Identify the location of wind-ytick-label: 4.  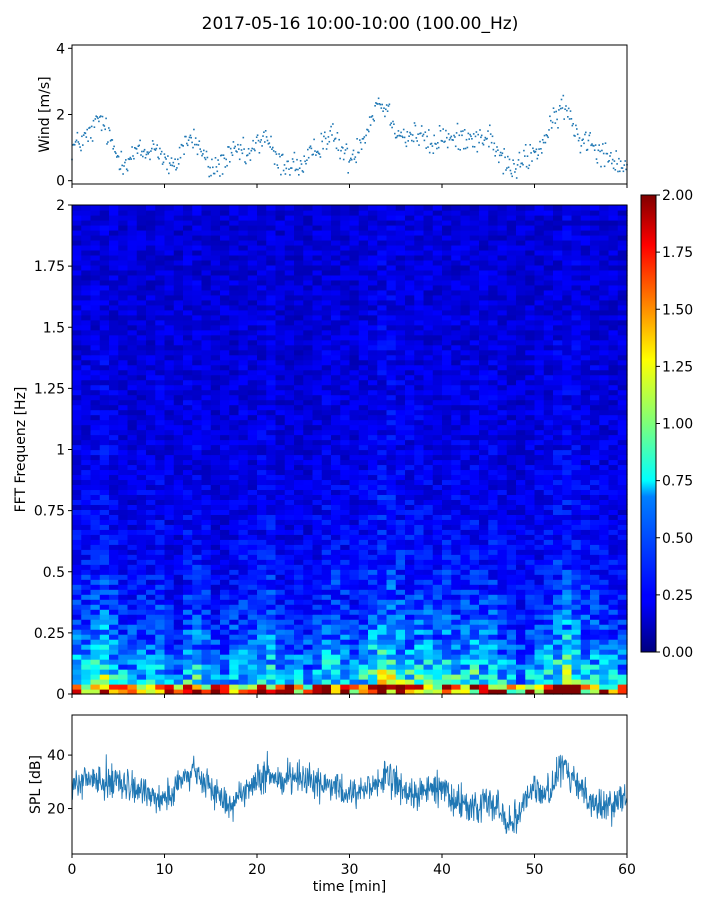
(60, 49).